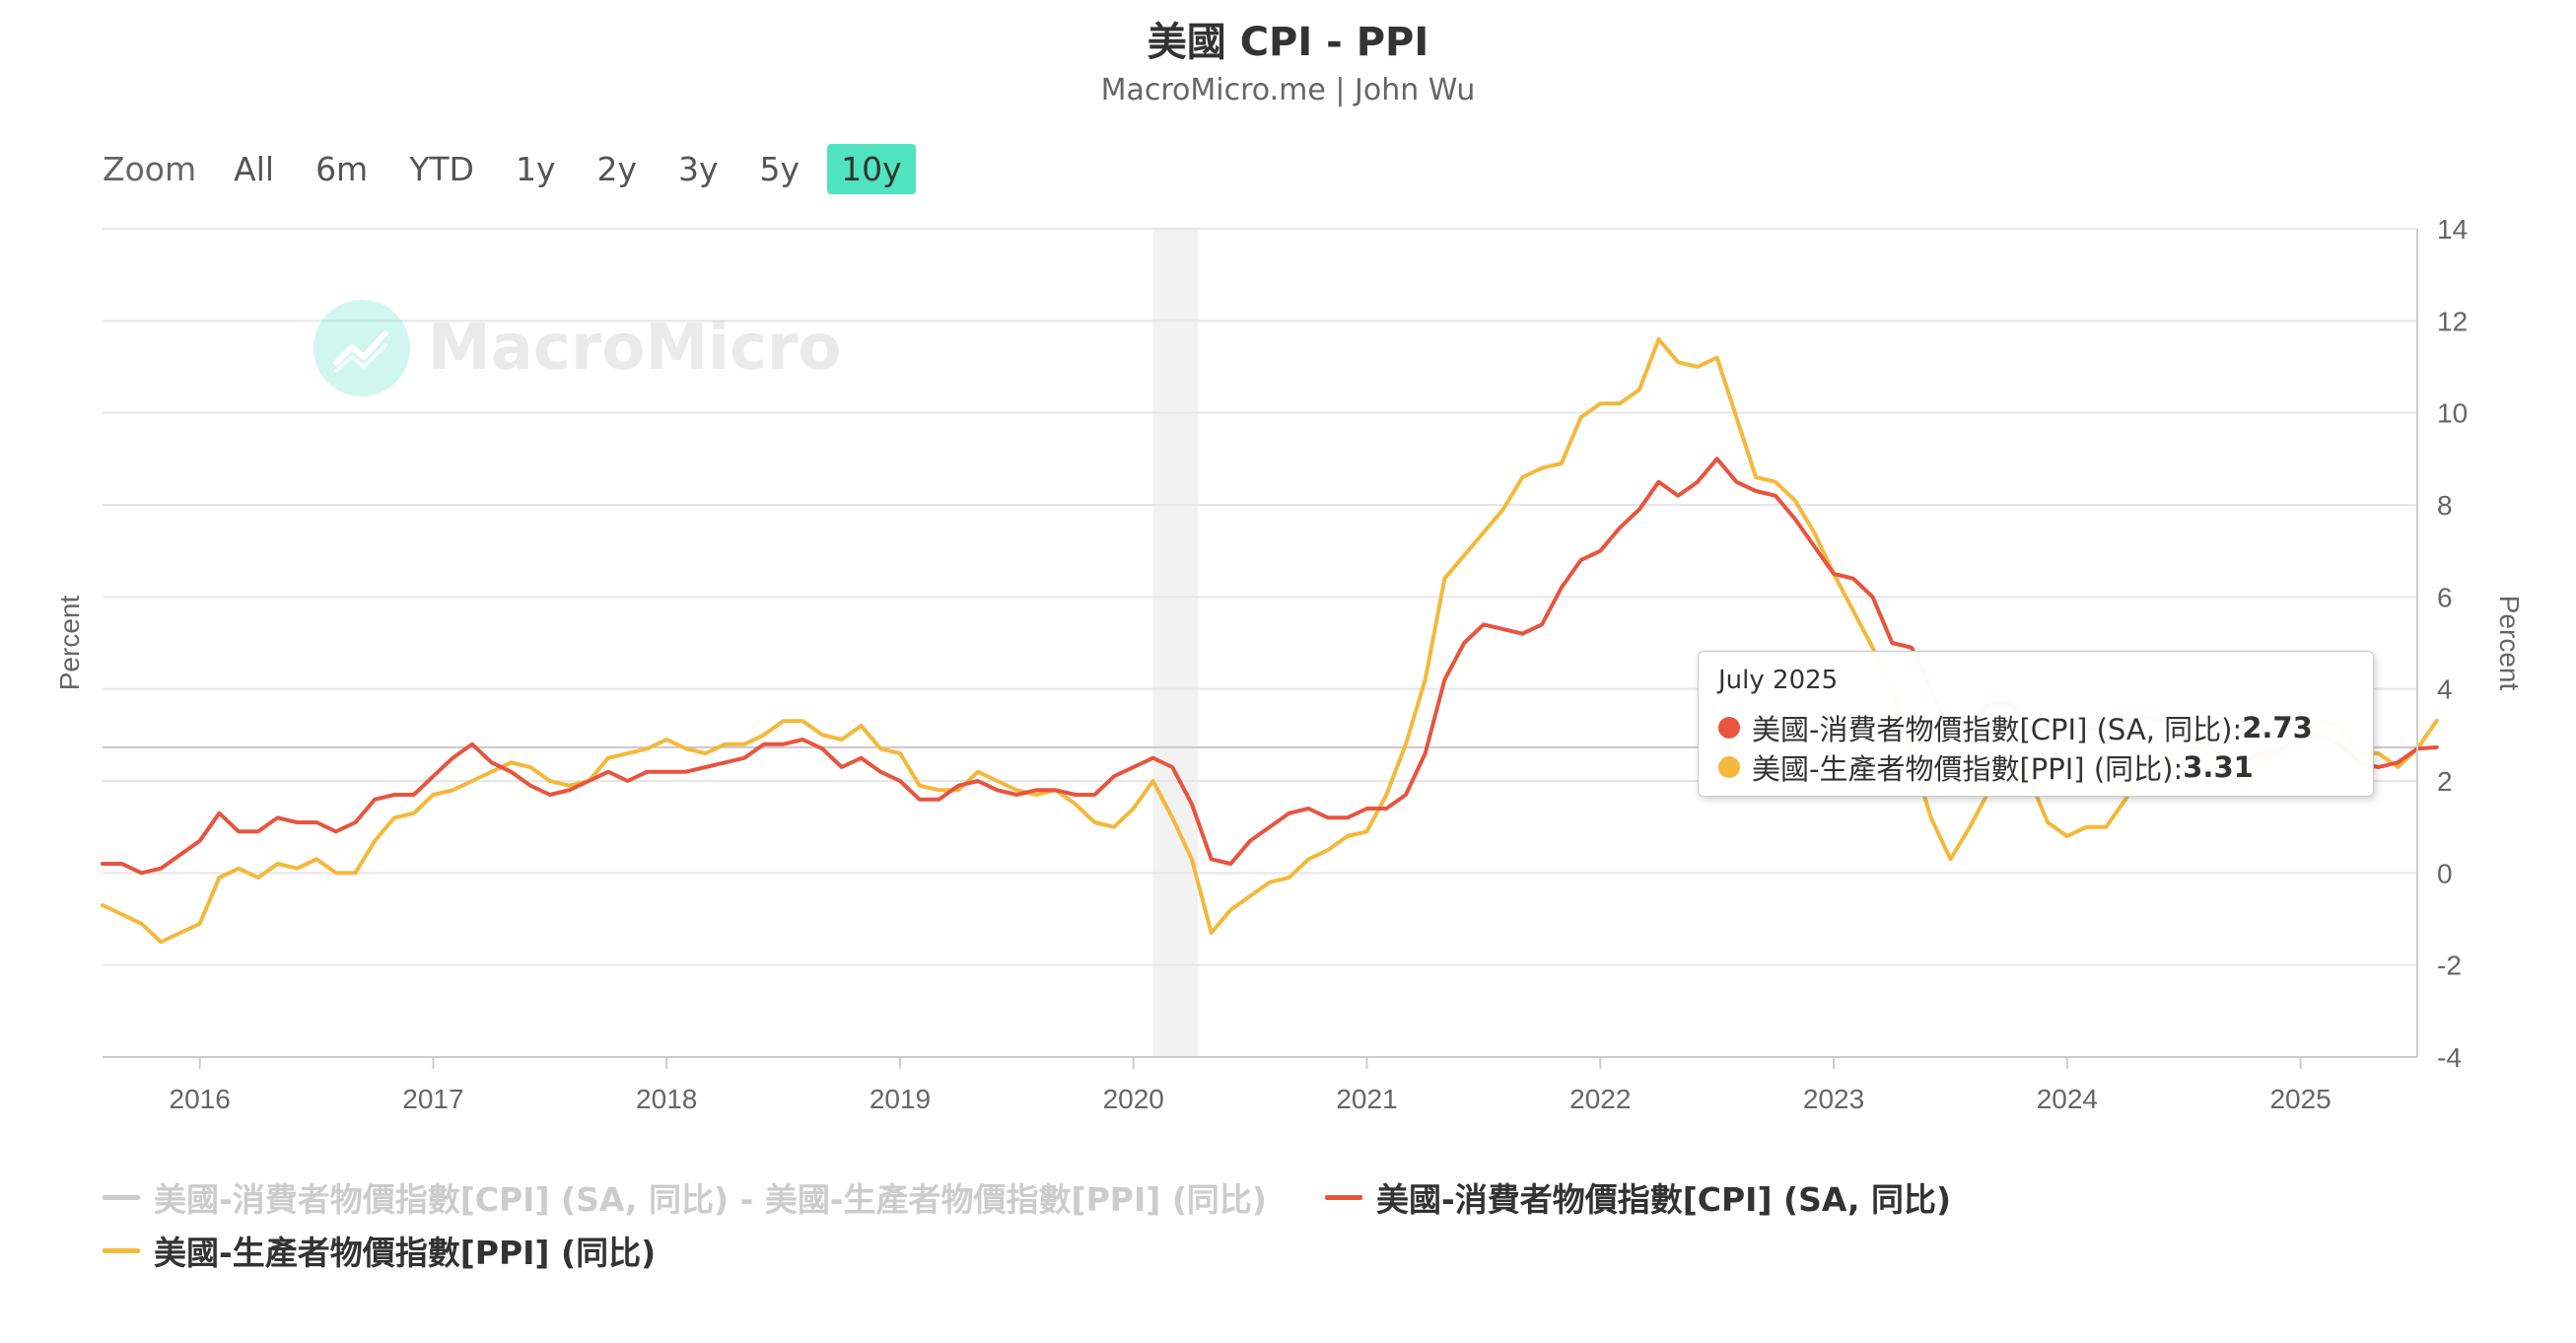  Describe the element at coordinates (780, 168) in the screenshot. I see `zoom-5y-button: 5y` at that location.